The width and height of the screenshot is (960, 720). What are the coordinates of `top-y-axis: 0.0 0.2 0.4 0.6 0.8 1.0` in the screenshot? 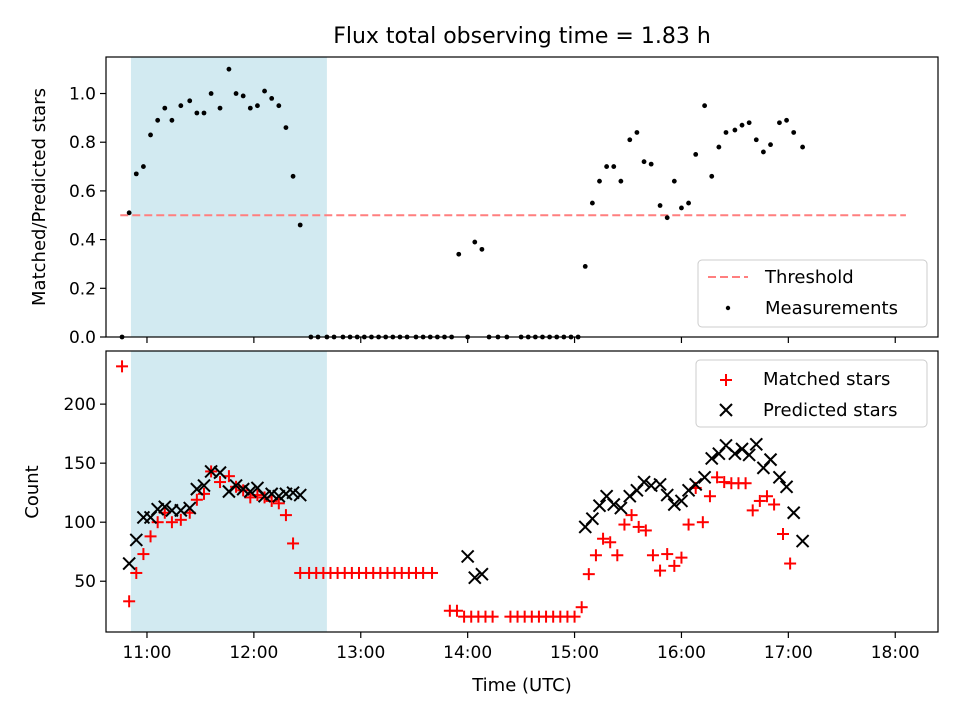 It's located at (87, 216).